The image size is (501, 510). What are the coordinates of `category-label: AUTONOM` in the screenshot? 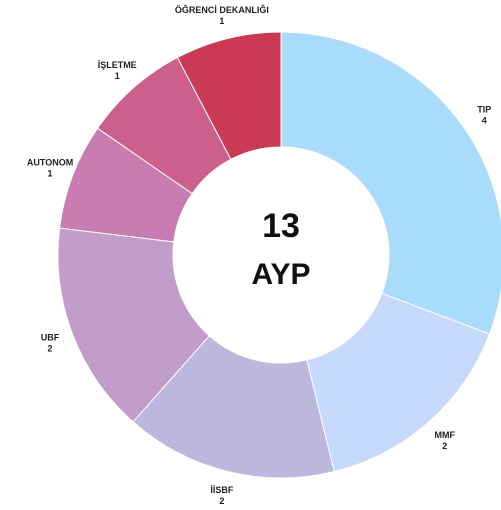 It's located at (50, 162).